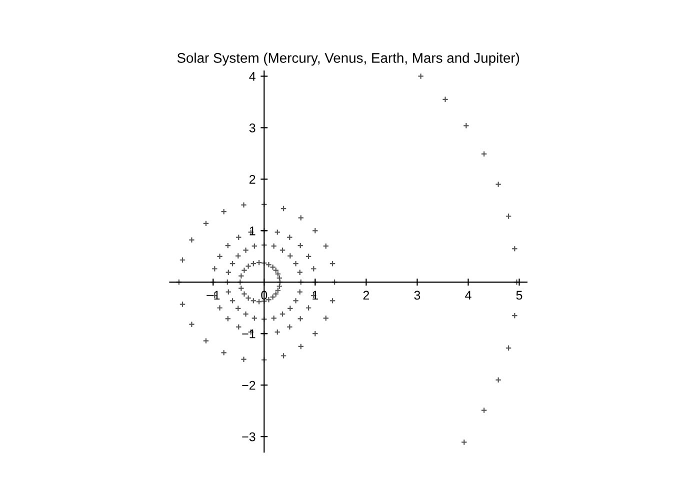 This screenshot has width=679, height=497. Describe the element at coordinates (249, 385) in the screenshot. I see `y-tick-label: −2` at that location.